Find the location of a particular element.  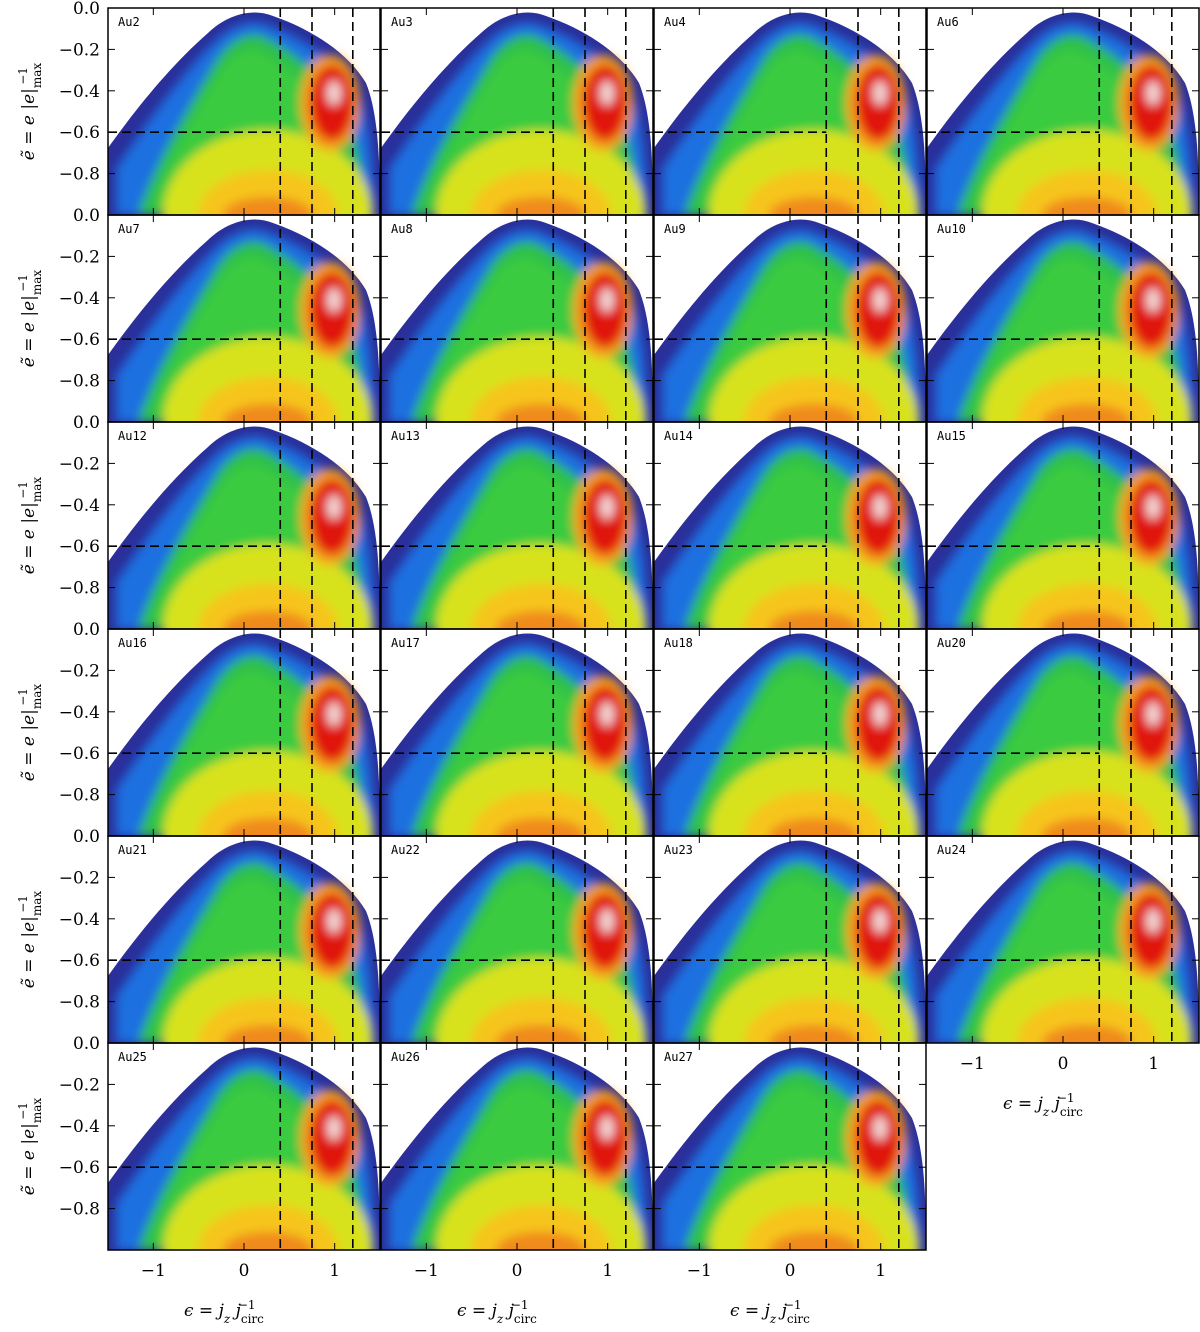

panel-label: Au23 is located at coordinates (678, 850).